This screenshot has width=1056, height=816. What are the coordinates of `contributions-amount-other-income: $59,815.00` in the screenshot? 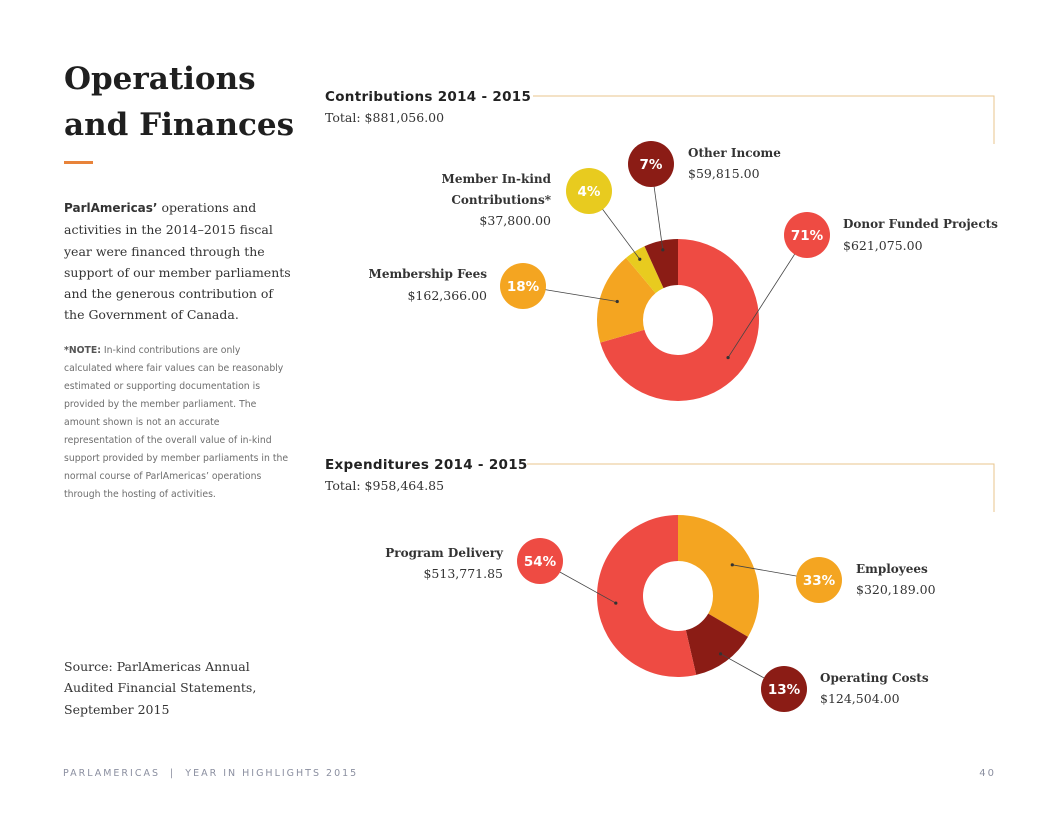 It's located at (724, 173).